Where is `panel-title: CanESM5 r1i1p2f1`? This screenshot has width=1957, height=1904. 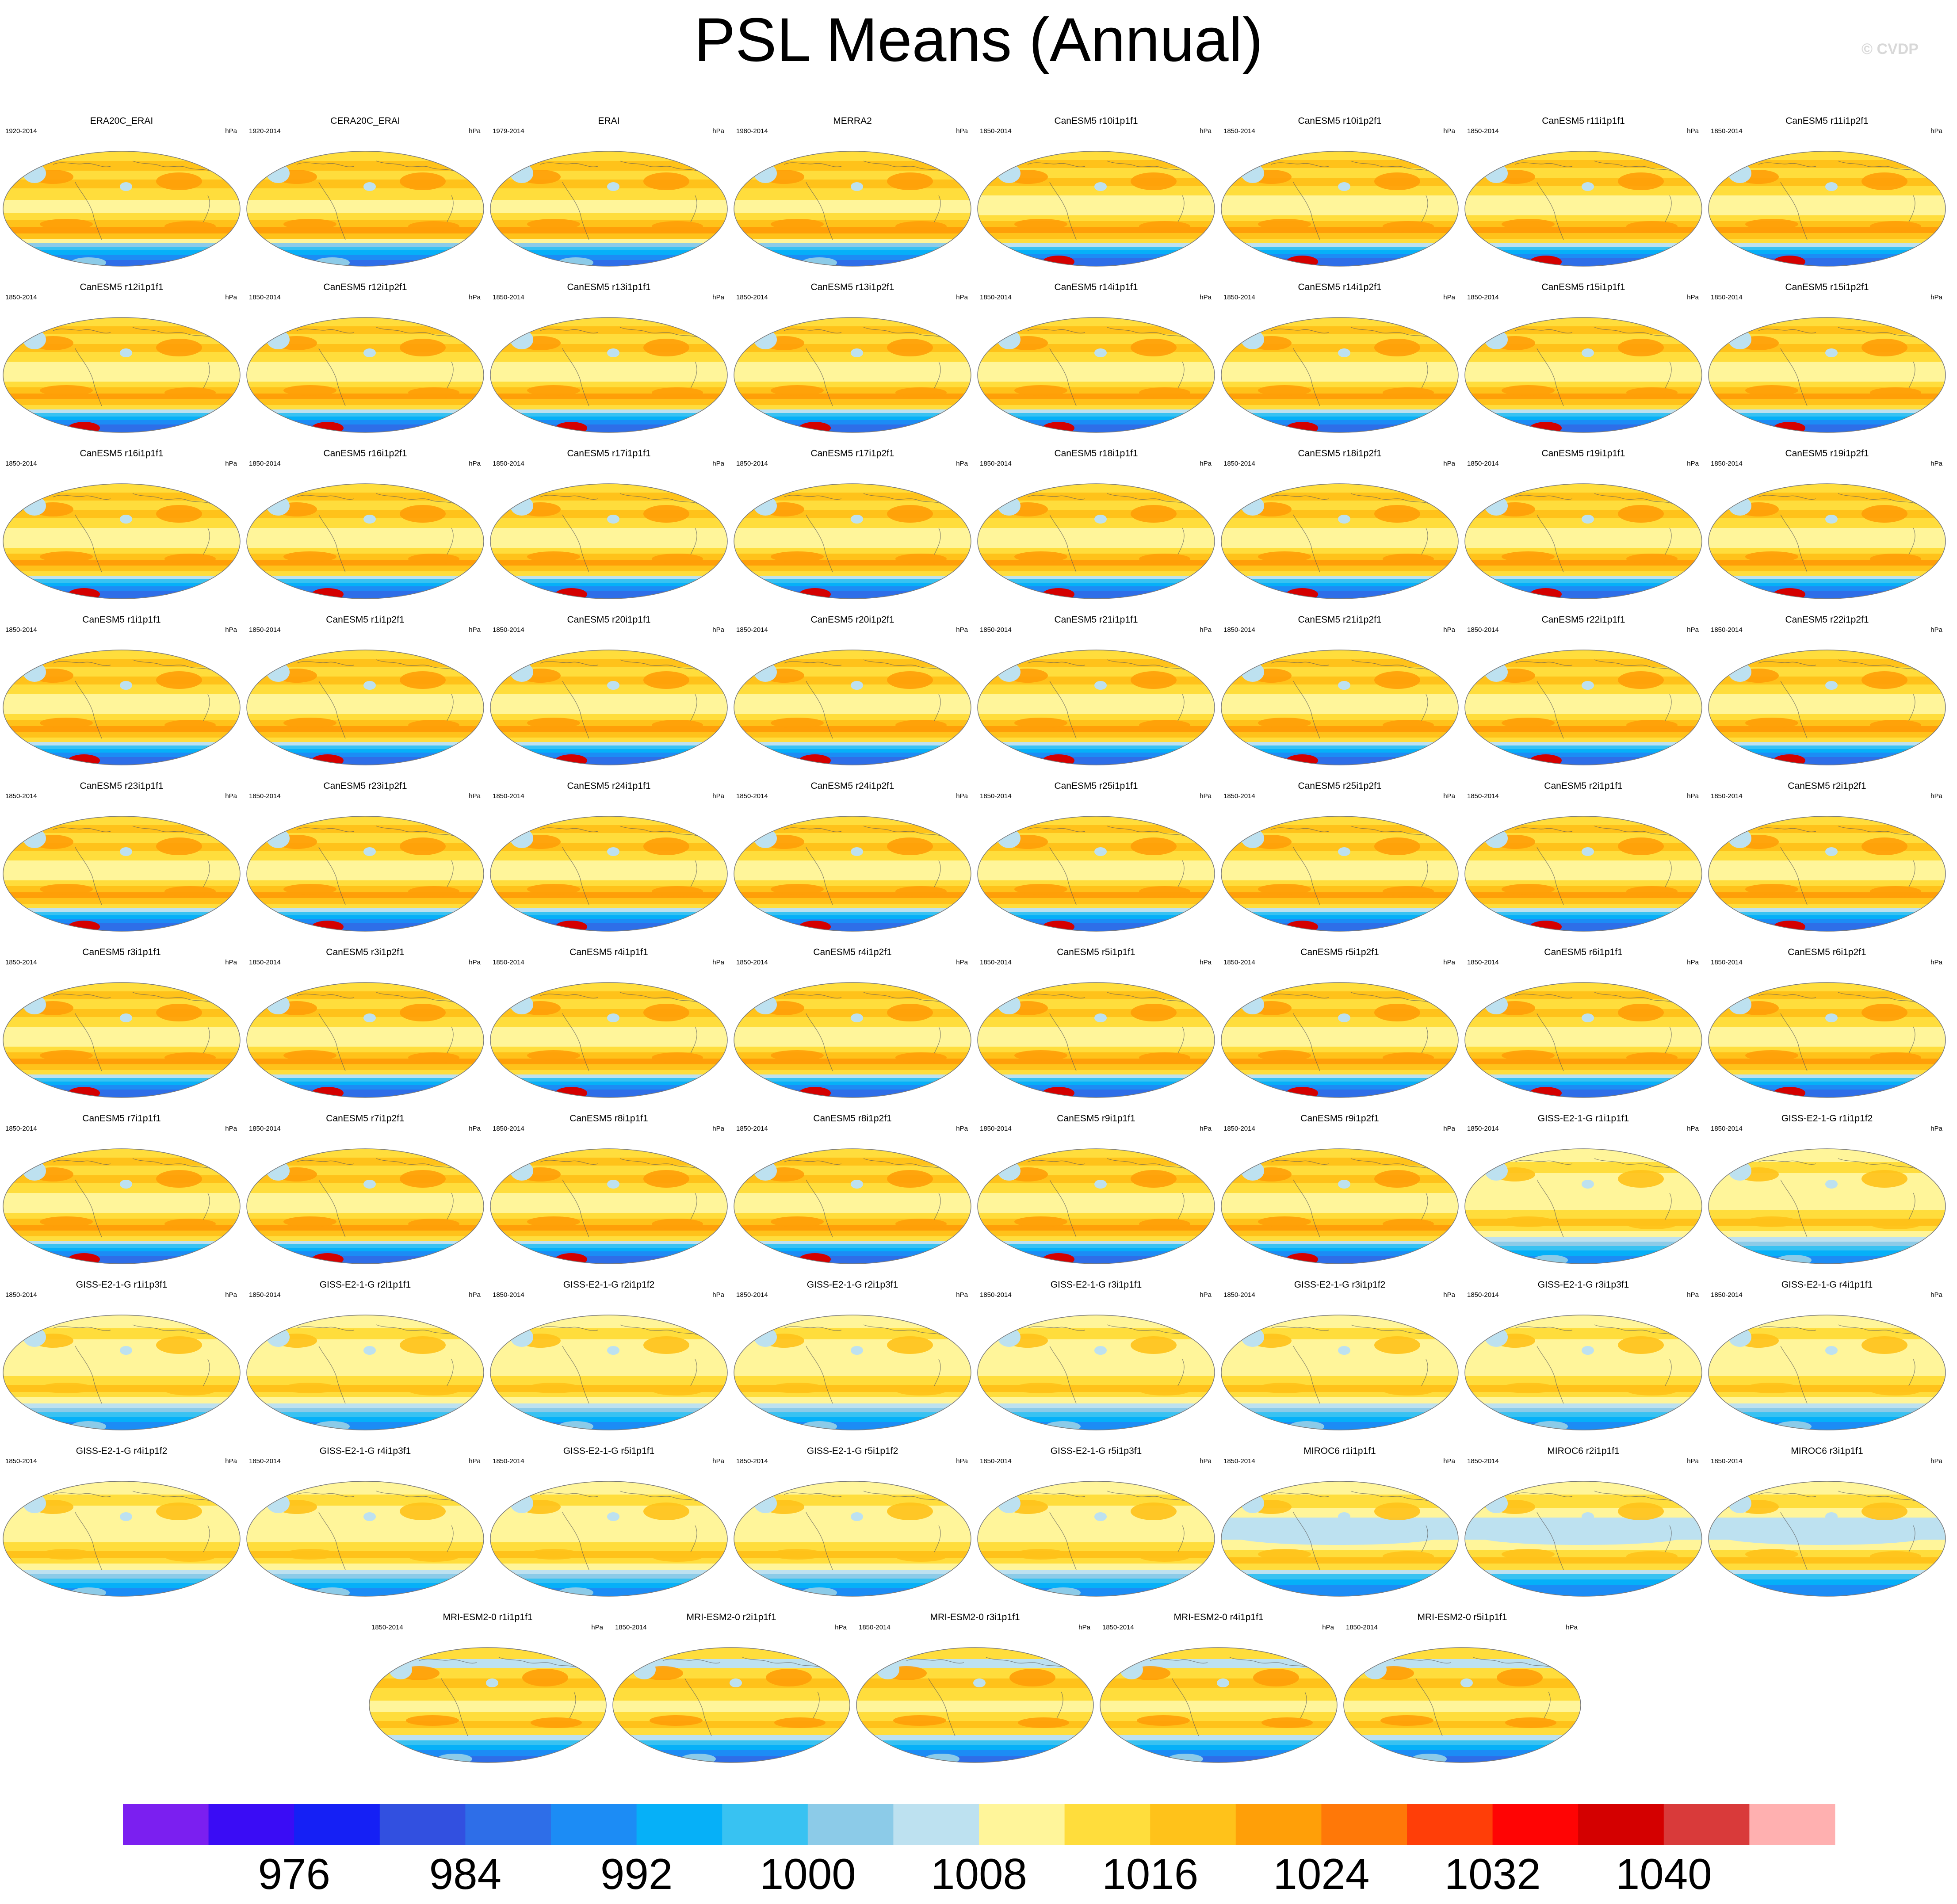
panel-title: CanESM5 r1i1p2f1 is located at coordinates (365, 620).